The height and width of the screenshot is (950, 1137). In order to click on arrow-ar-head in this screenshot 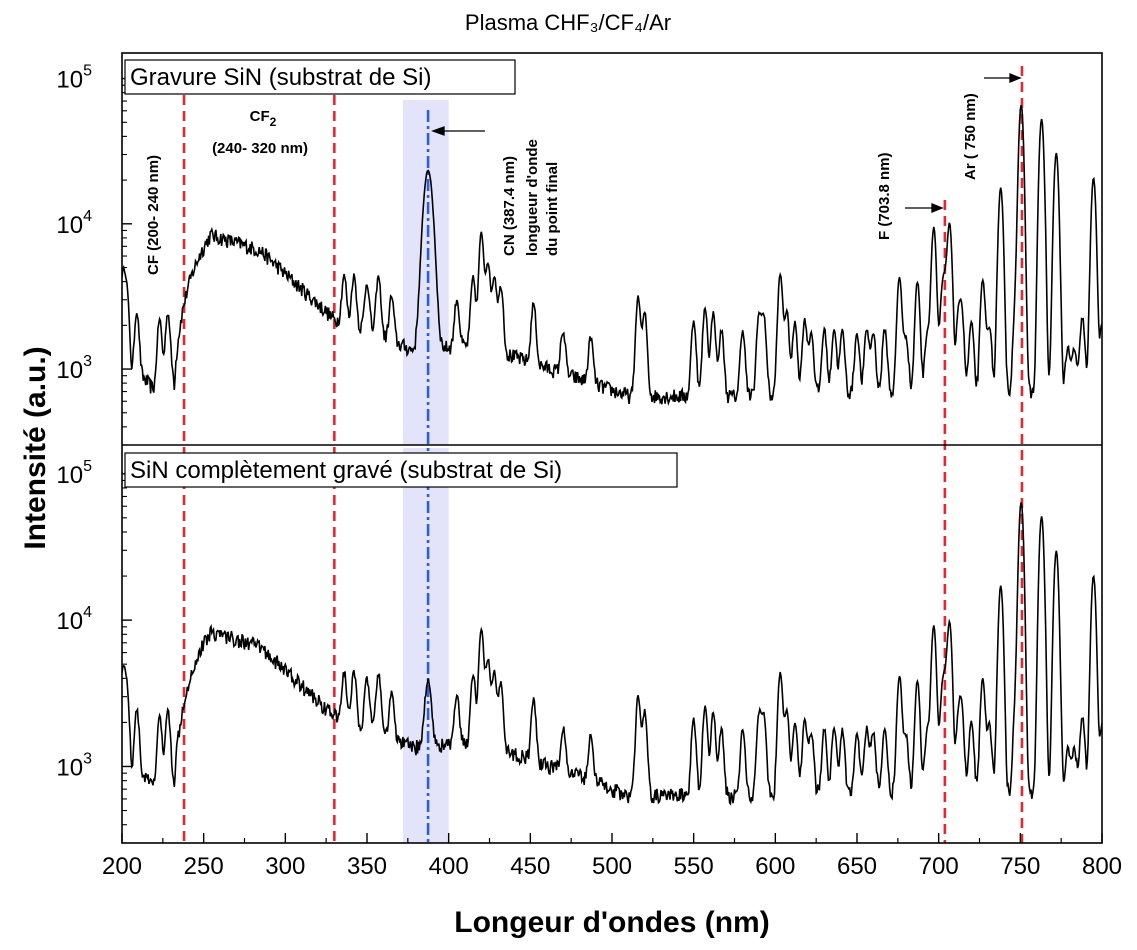, I will do `click(1015, 78)`.